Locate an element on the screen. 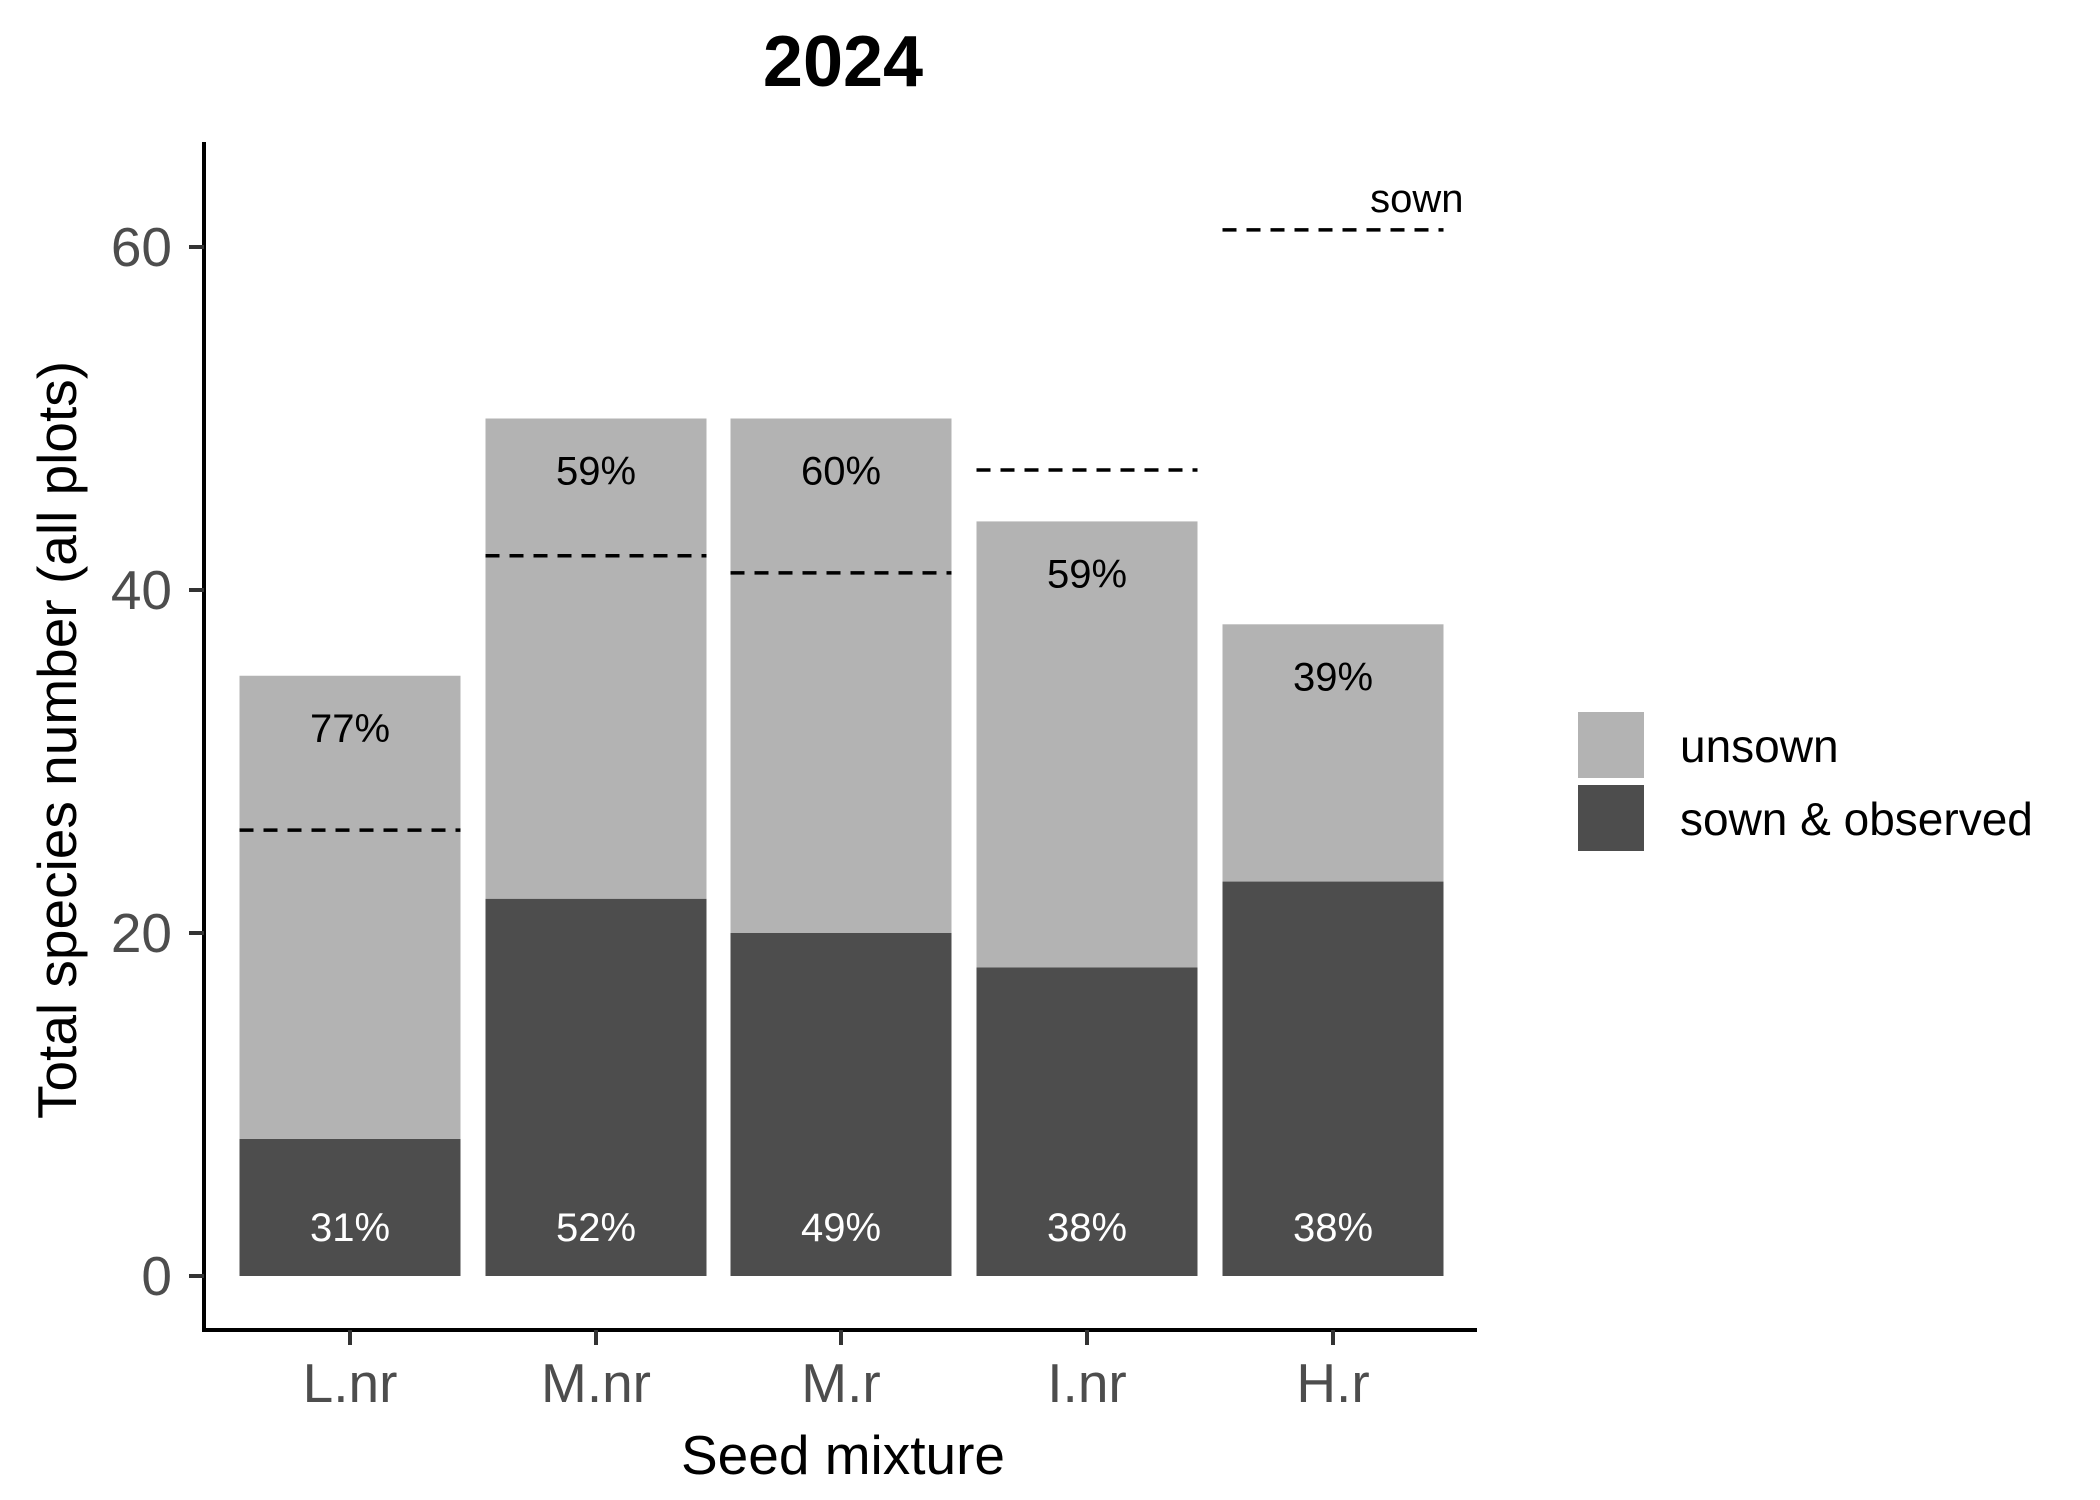  bar-sown-observed-L.nr is located at coordinates (350, 1207).